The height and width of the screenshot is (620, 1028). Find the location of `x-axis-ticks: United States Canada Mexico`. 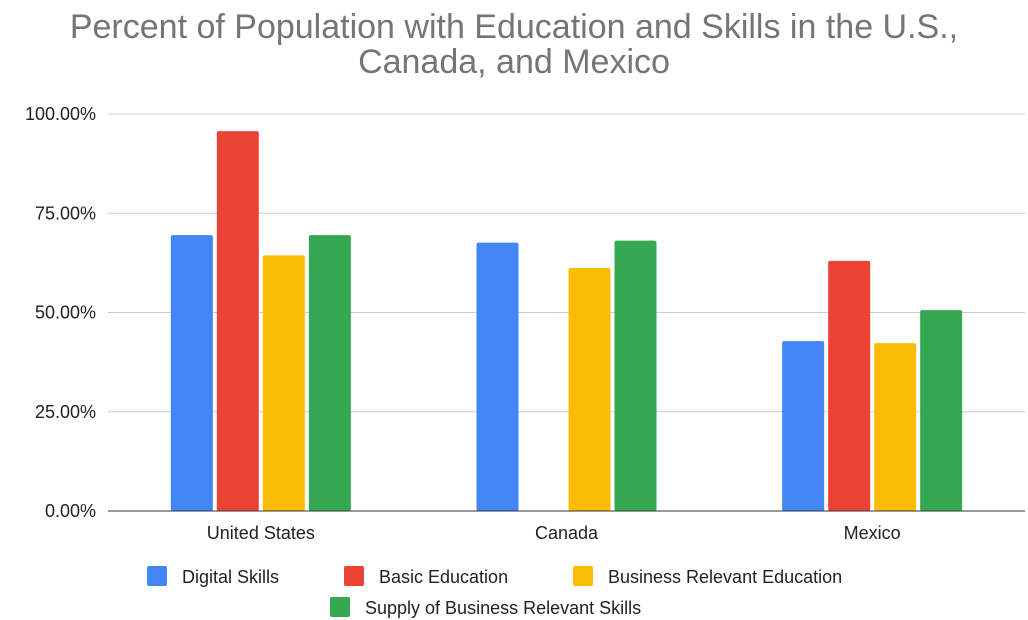

x-axis-ticks: United States Canada Mexico is located at coordinates (554, 533).